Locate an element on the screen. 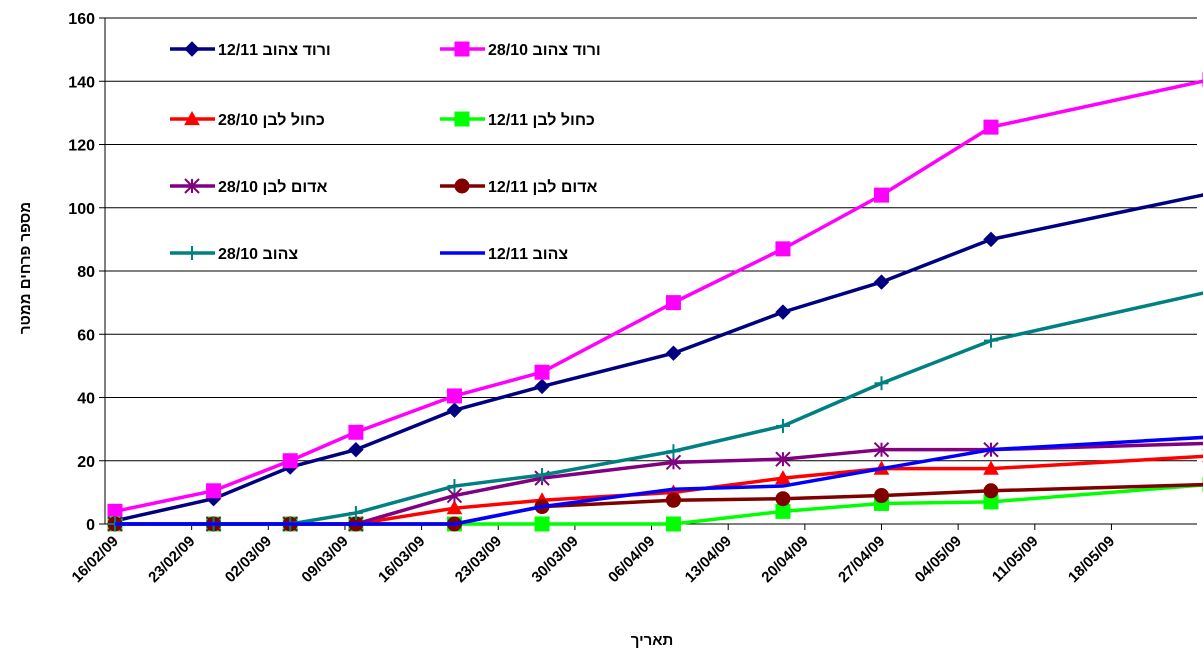  y-tick-label: 140 is located at coordinates (81, 82).